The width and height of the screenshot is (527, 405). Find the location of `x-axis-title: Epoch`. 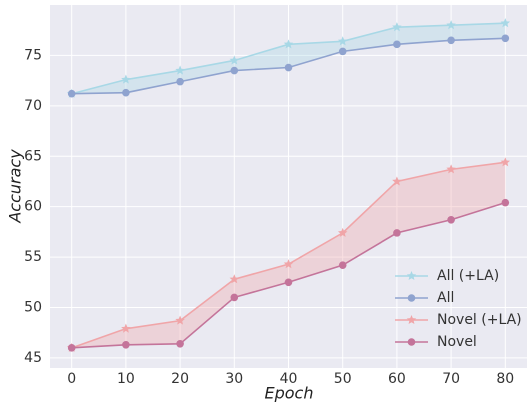

x-axis-title: Epoch is located at coordinates (289, 393).